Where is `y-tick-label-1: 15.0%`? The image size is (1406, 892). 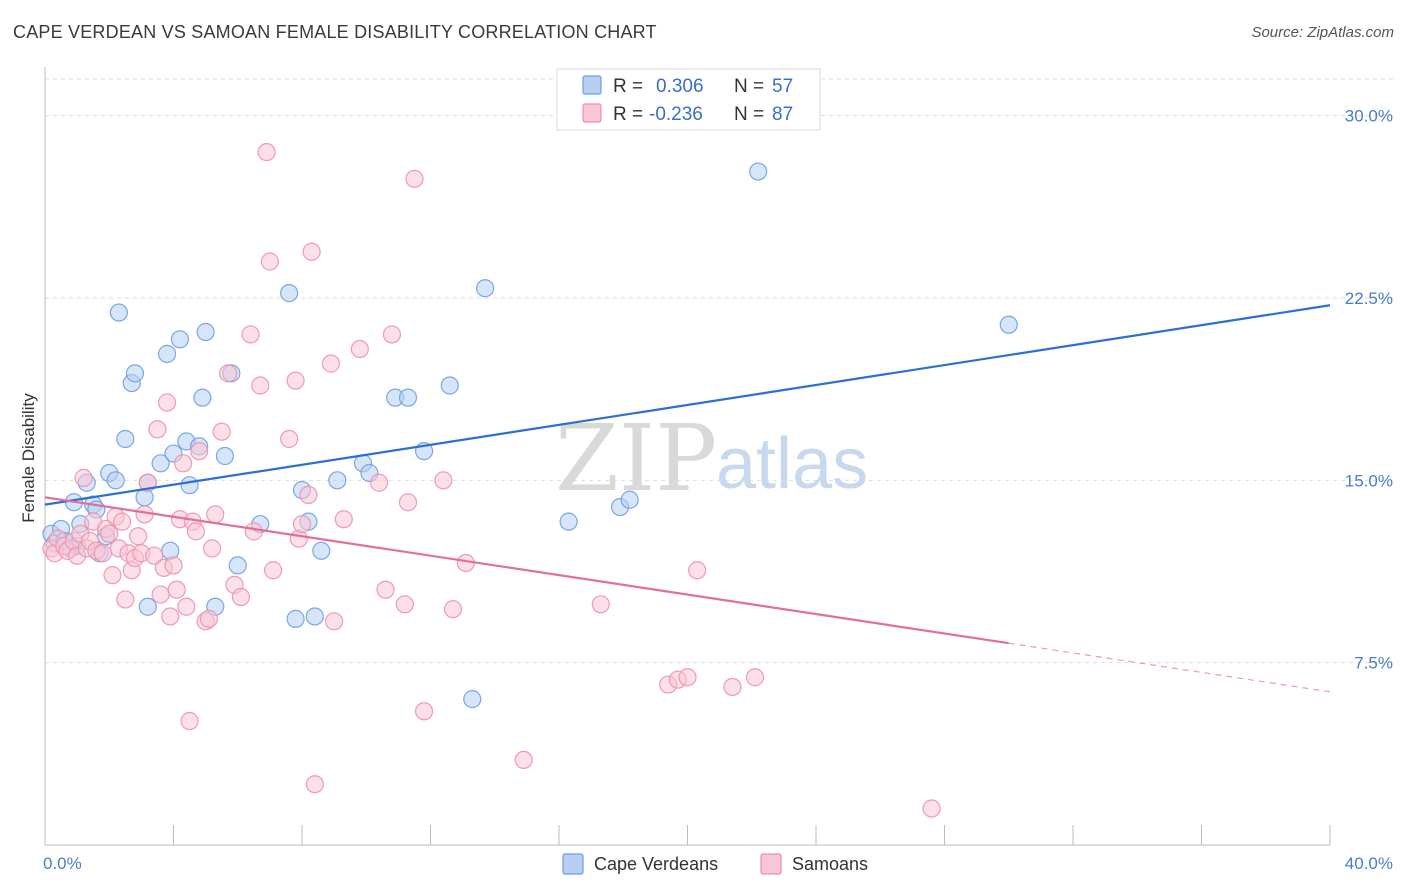
y-tick-label-1: 15.0% is located at coordinates (1369, 480).